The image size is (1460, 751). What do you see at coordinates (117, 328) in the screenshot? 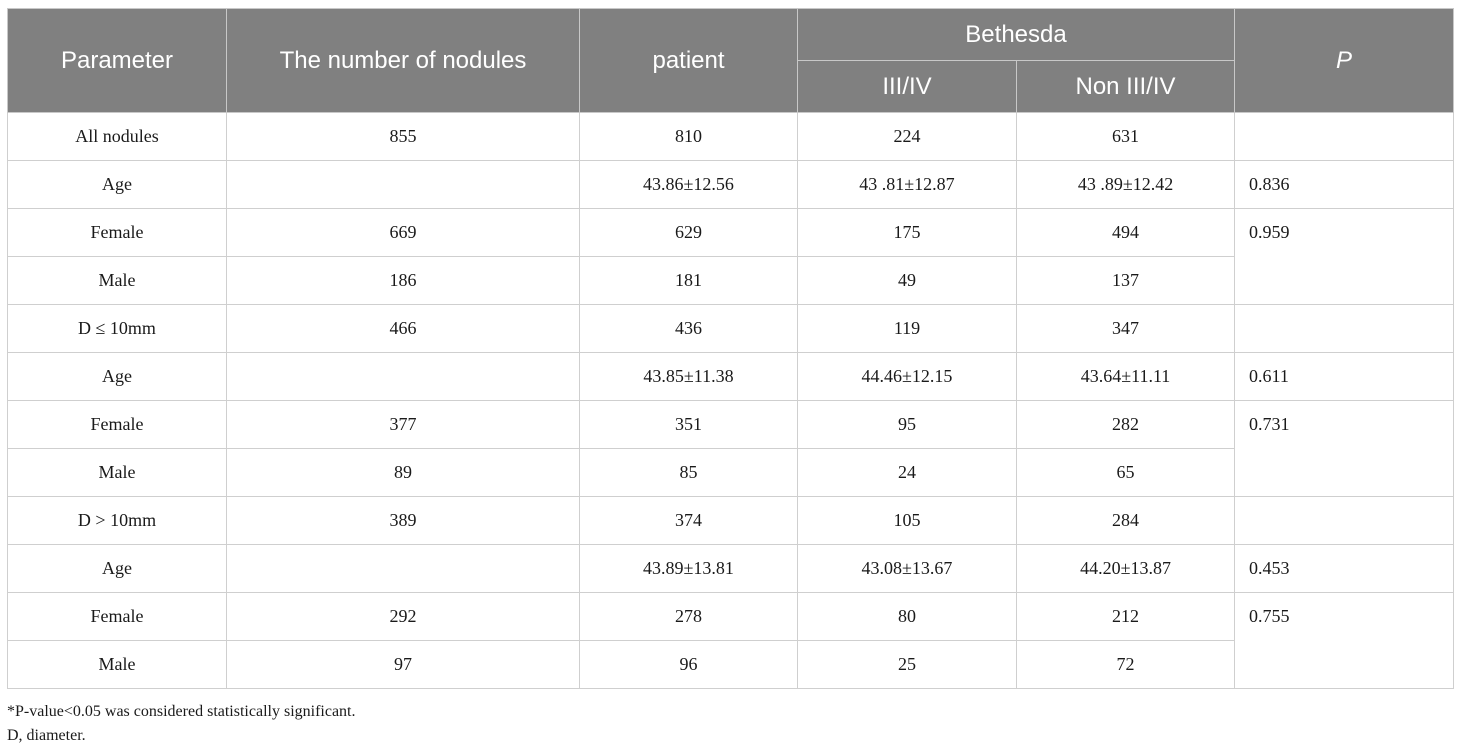
I see `cell-parameter: D ≤ 10mm` at bounding box center [117, 328].